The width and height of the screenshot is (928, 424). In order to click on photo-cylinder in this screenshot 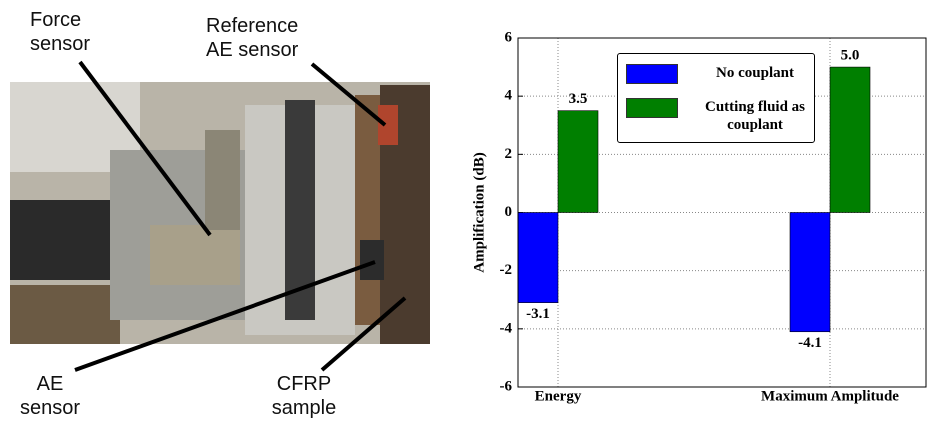, I will do `click(65, 240)`.